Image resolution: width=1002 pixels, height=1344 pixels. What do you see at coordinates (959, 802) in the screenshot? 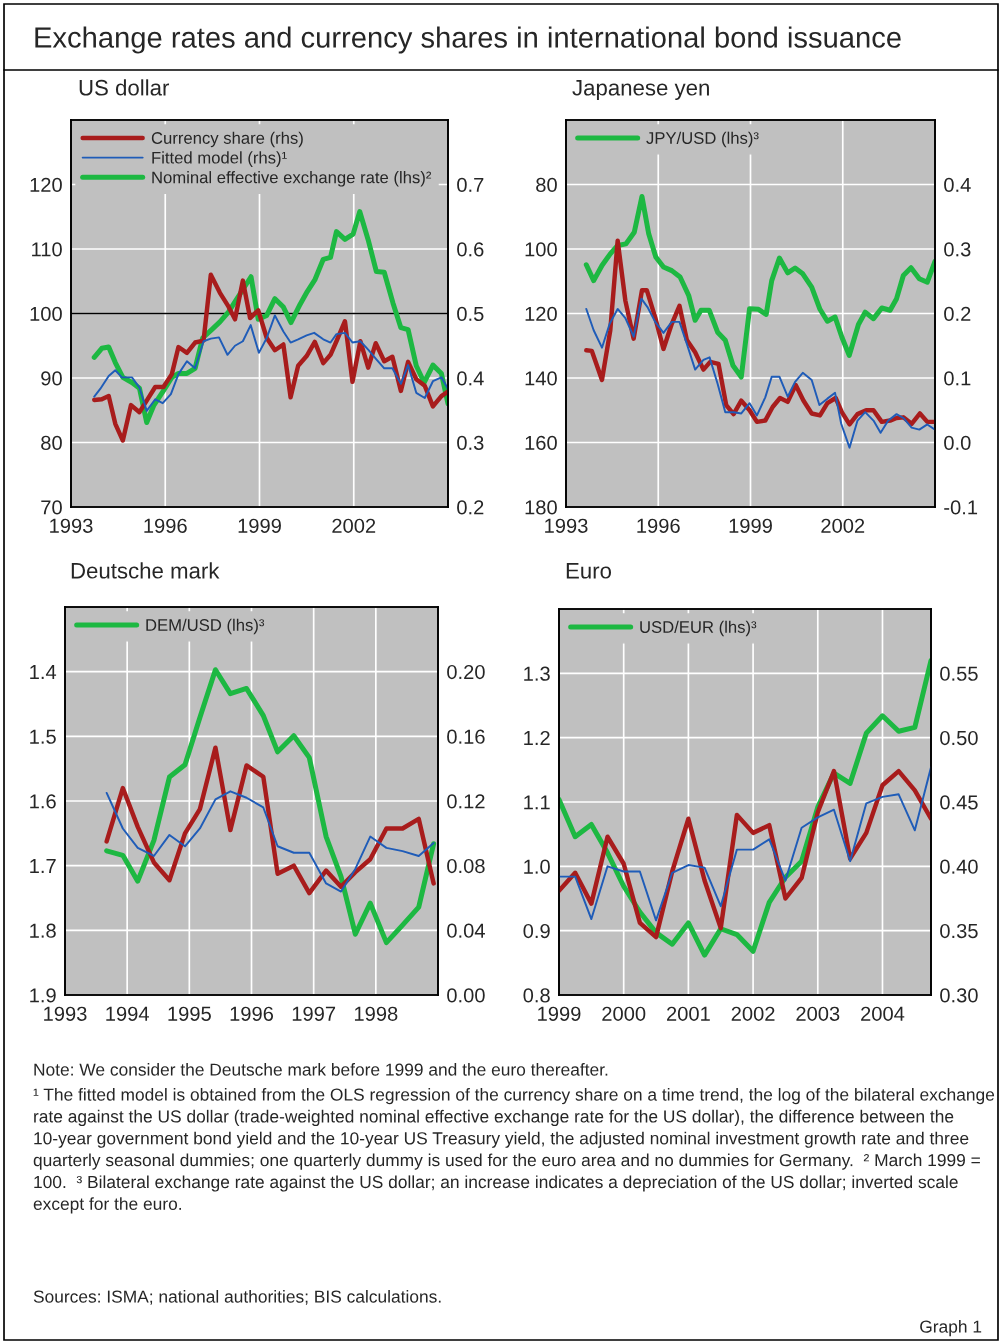
I see `y2-tick-label: 0.45` at bounding box center [959, 802].